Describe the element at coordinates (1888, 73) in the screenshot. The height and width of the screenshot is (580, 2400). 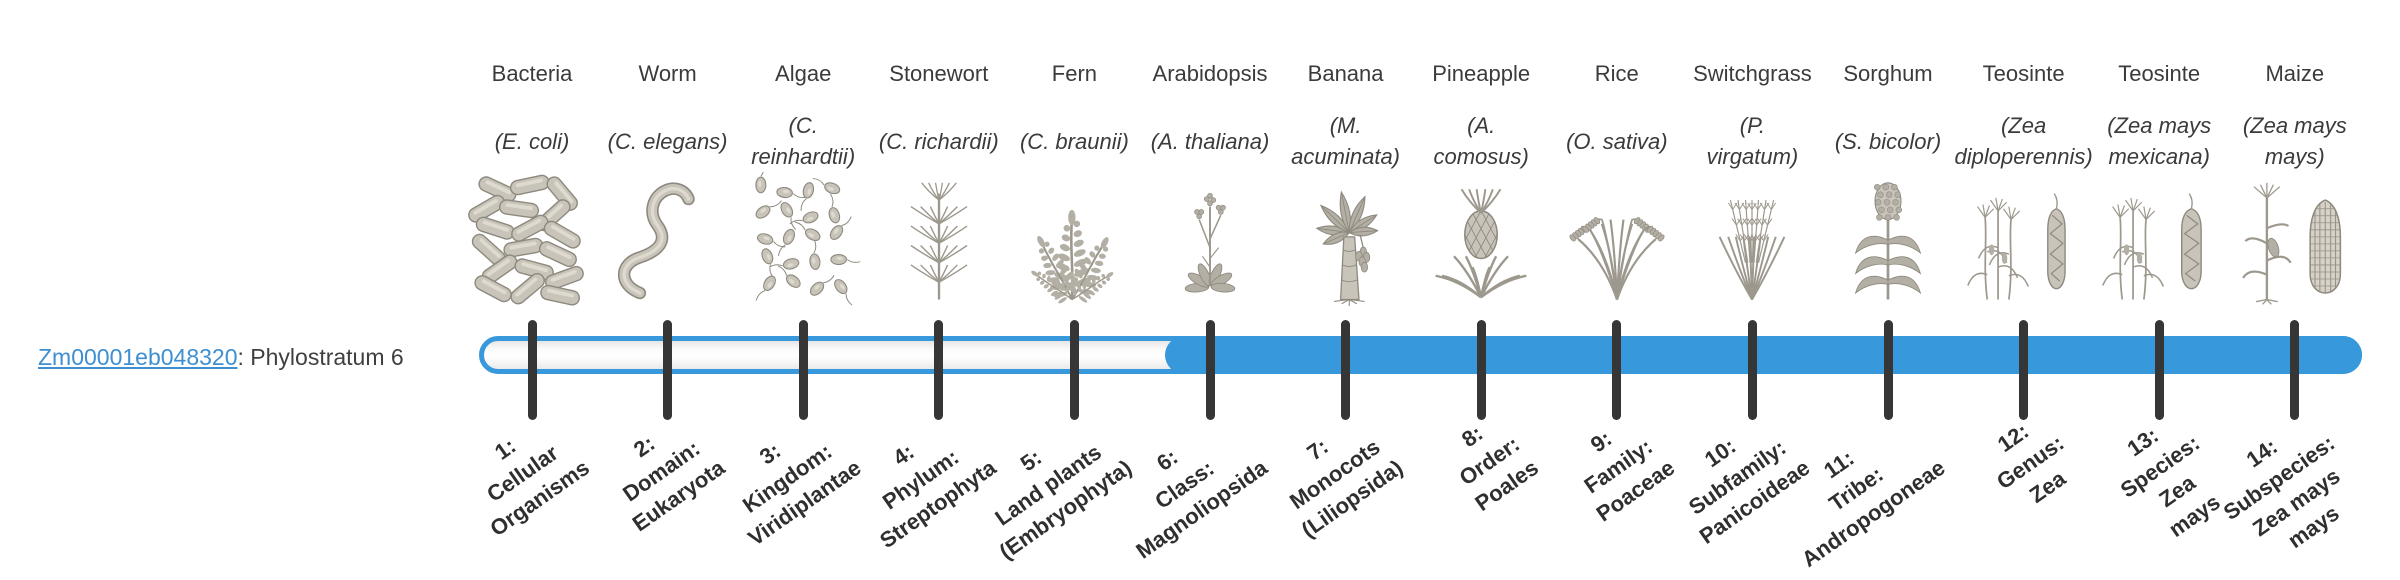
I see `stratum-common-name: Sorghum` at that location.